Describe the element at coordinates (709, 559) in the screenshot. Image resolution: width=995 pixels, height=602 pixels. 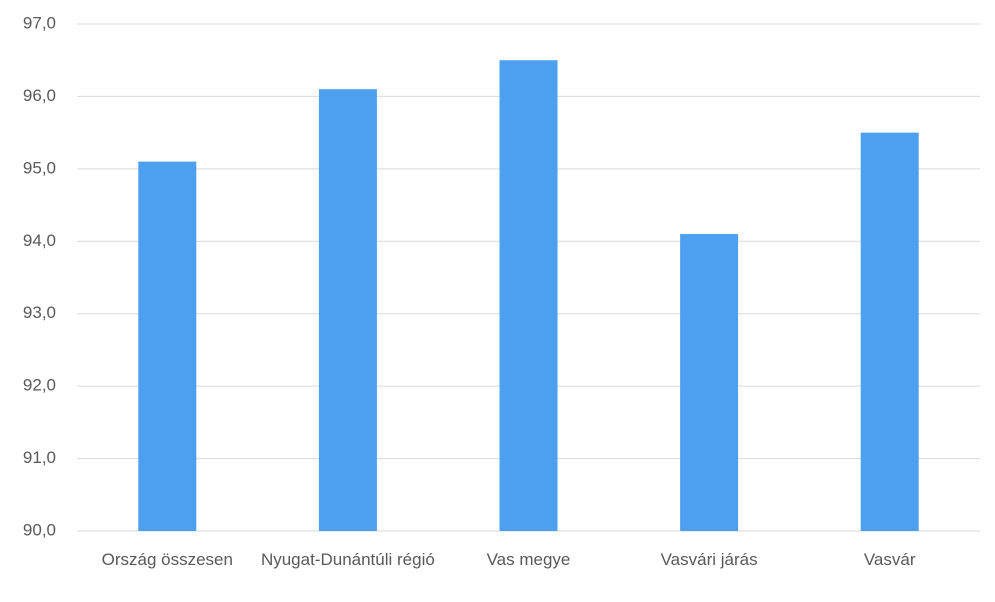
I see `x-tick-label: Vasvári járás` at that location.